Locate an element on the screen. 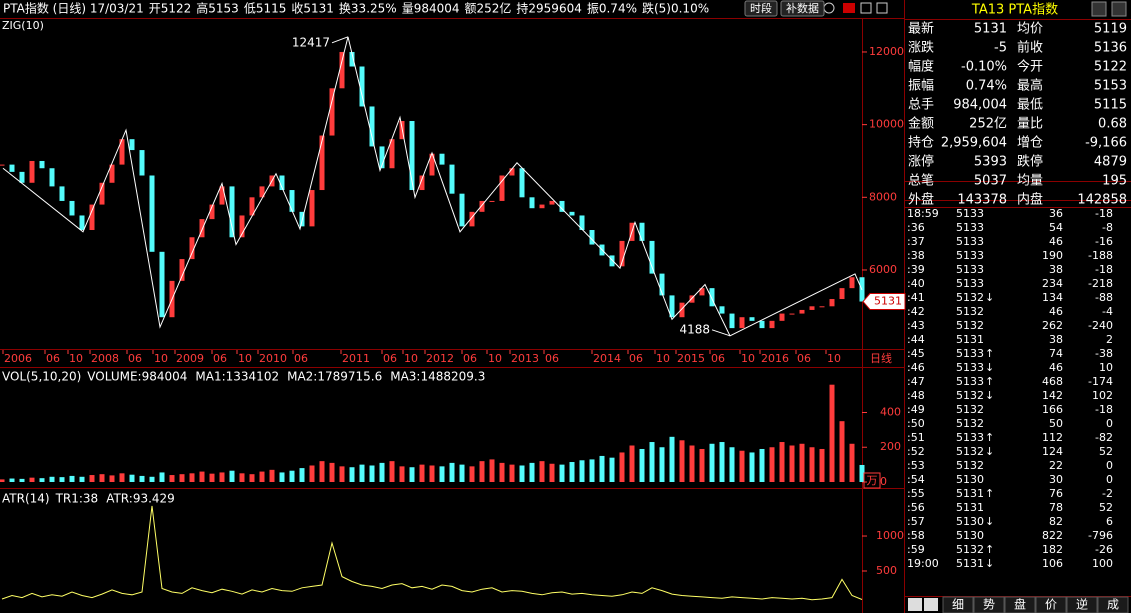 This screenshot has height=613, width=1131. quote-value: 0.74% is located at coordinates (986, 86).